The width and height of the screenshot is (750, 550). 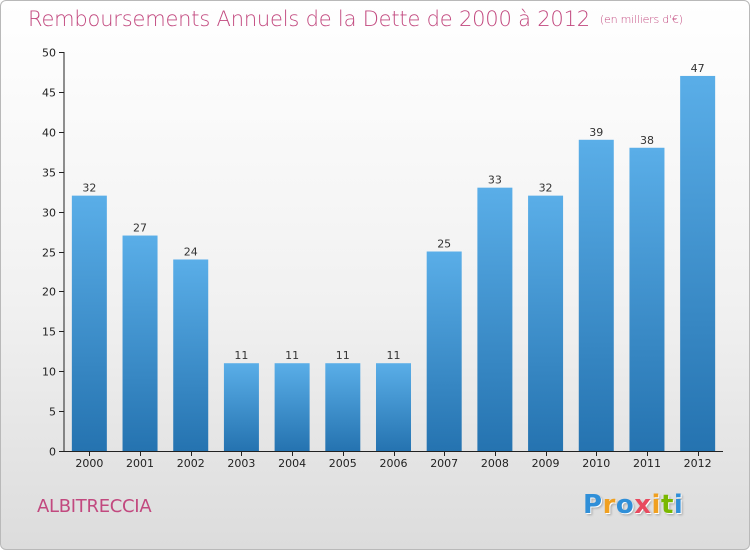 What do you see at coordinates (292, 463) in the screenshot?
I see `x-tick-label: 2004` at bounding box center [292, 463].